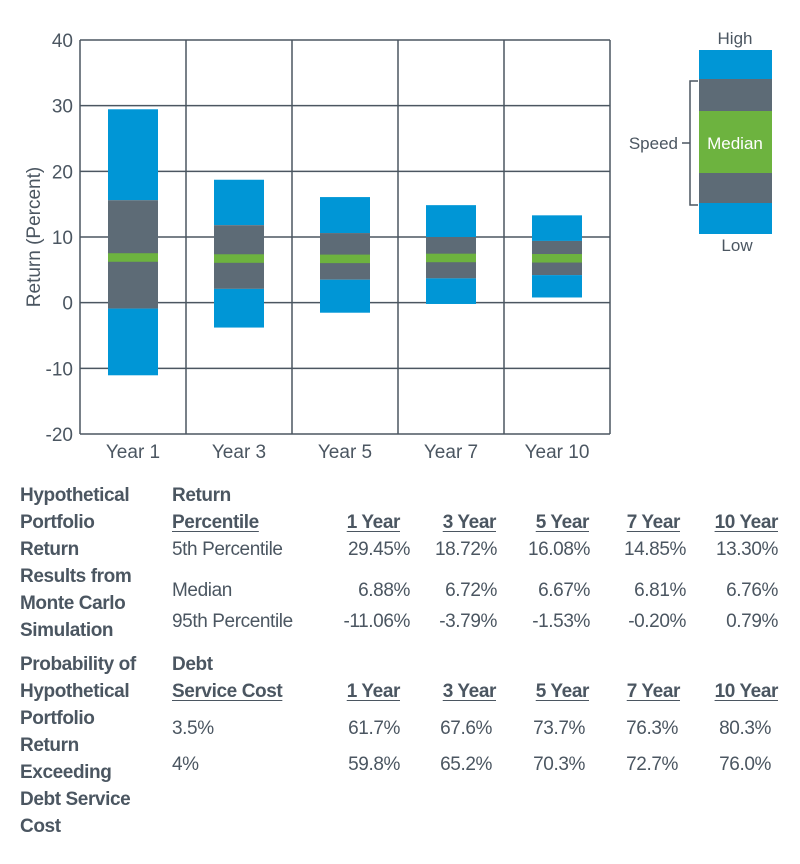  What do you see at coordinates (232, 621) in the screenshot?
I see `row-label: 95th Percentile` at bounding box center [232, 621].